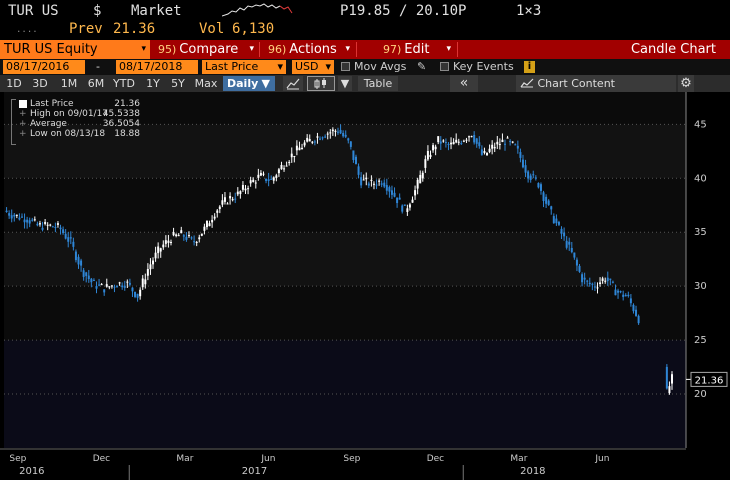 This screenshot has height=480, width=730. I want to click on end-date-field: 08/17/2018, so click(157, 67).